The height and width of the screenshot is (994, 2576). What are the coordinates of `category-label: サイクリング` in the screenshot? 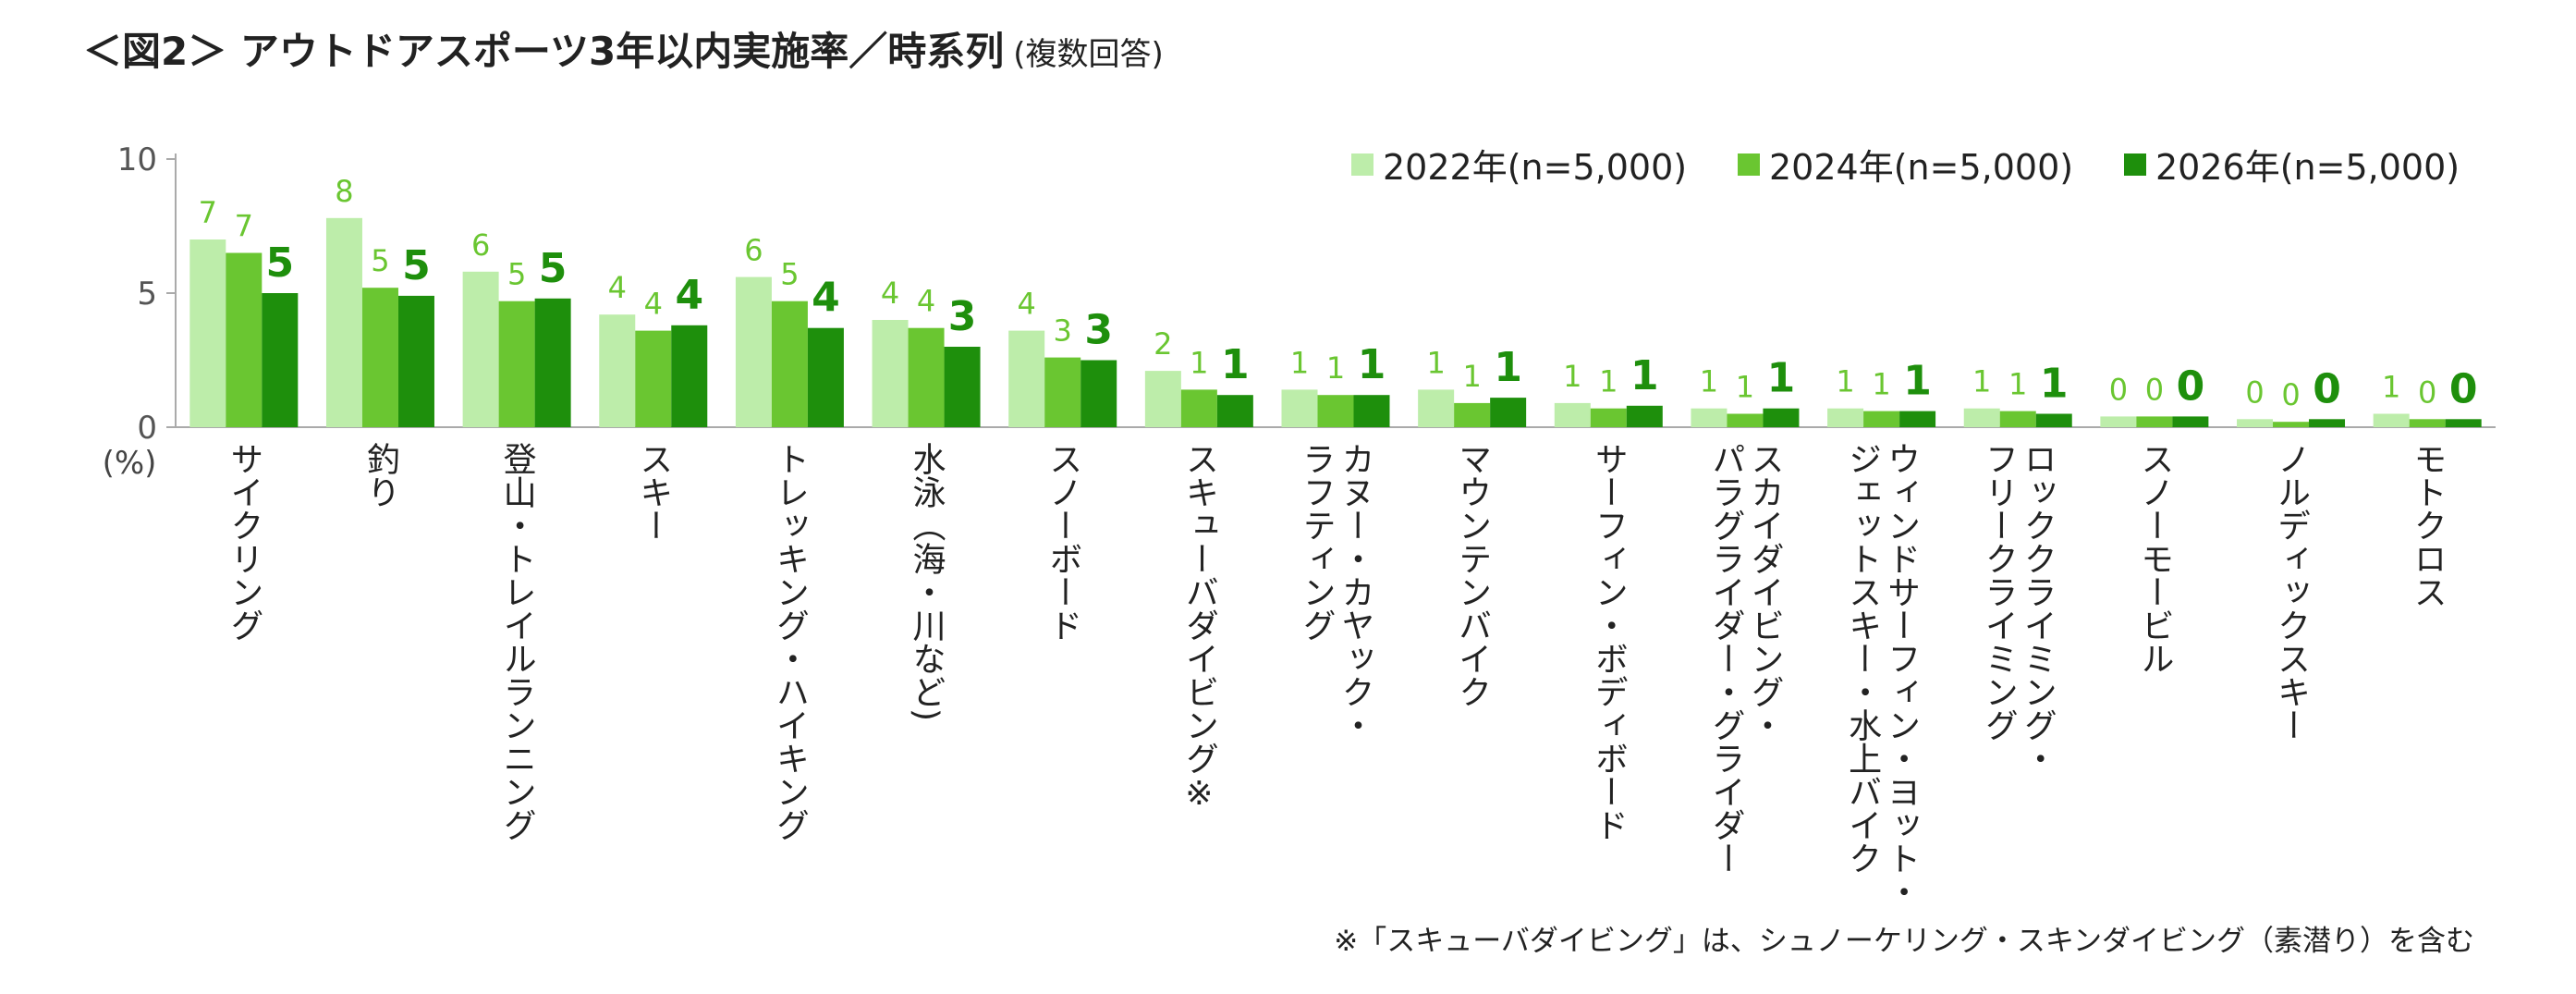 It's located at (243, 542).